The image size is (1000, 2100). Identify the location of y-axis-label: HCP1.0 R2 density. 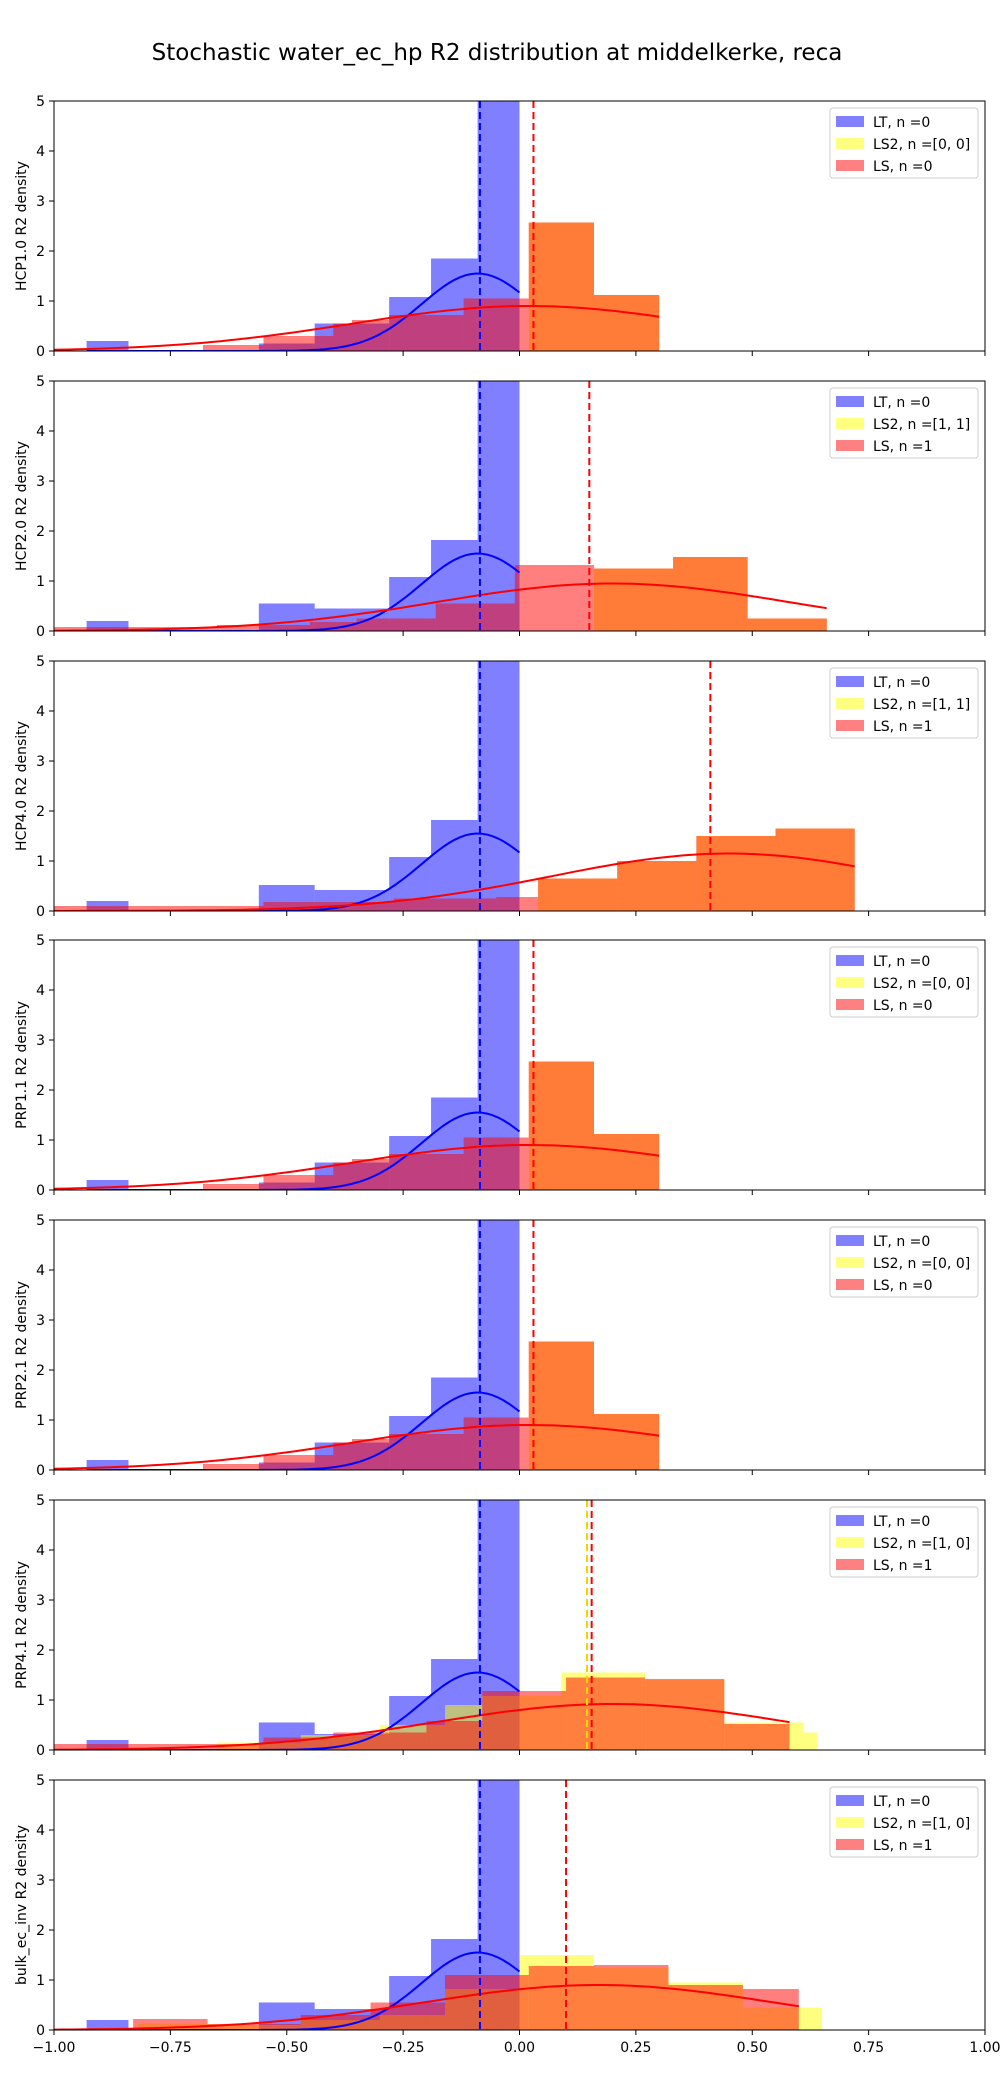
(22, 226).